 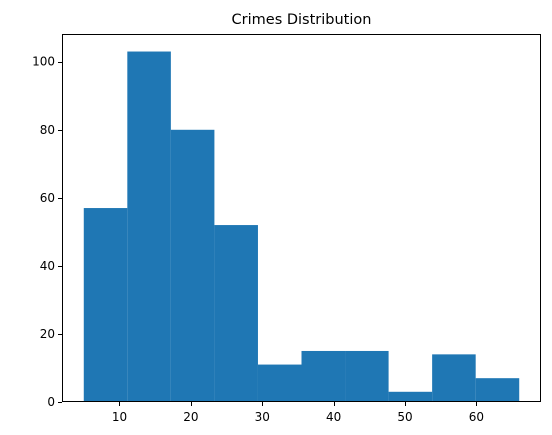 I want to click on x-tick-label: 20, so click(x=190, y=417).